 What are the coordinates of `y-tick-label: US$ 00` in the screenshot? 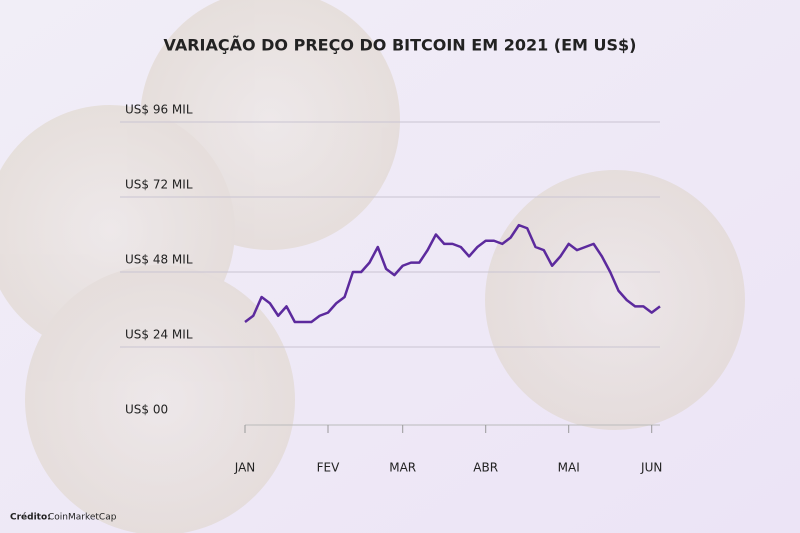 It's located at (146, 410).